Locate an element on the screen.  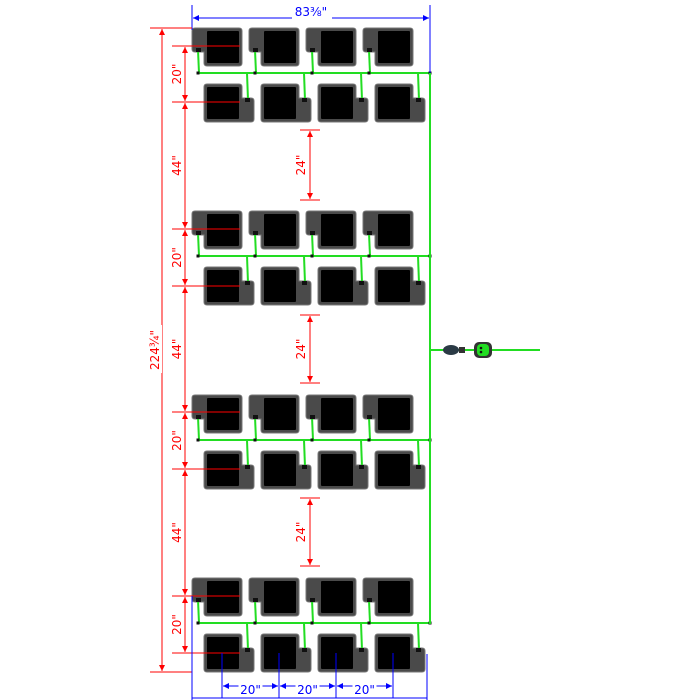
connector-joint is located at coordinates (462, 350).